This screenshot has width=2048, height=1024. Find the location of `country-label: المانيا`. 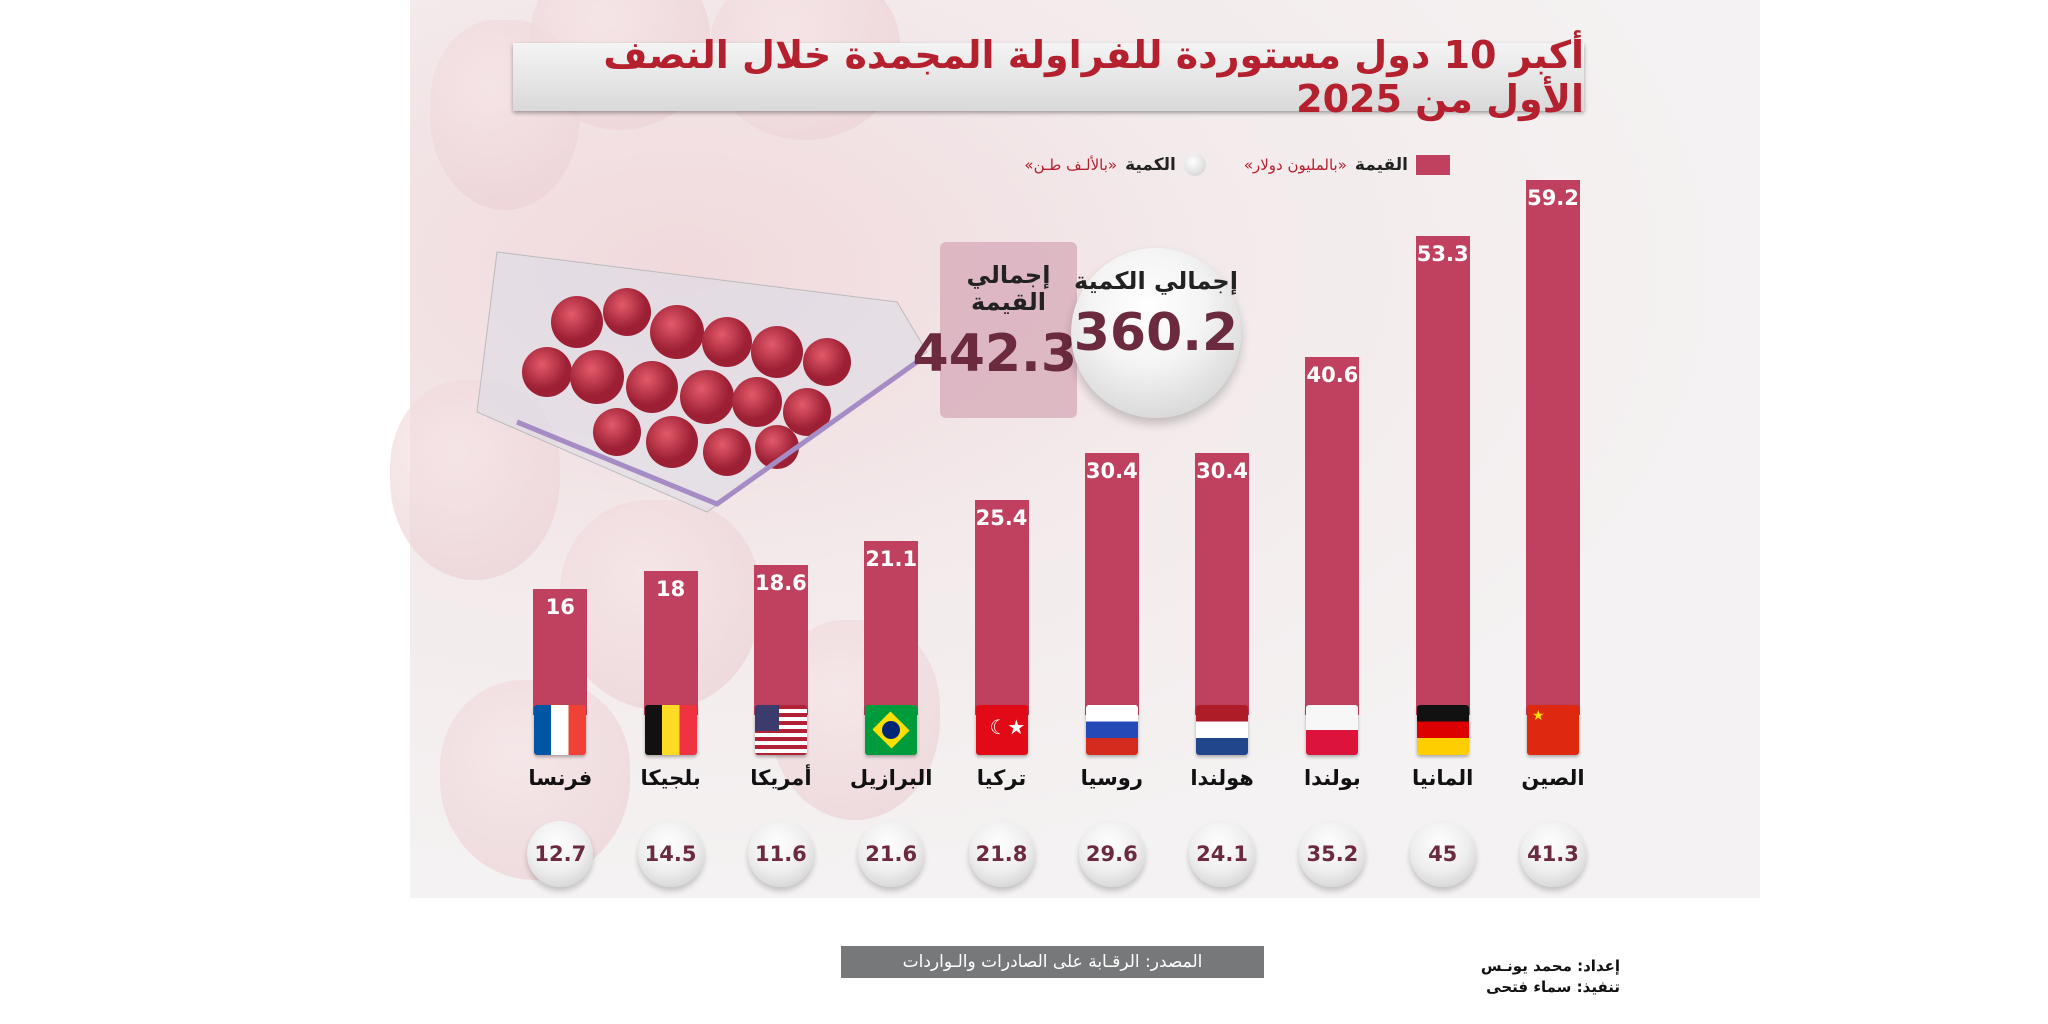

country-label: المانيا is located at coordinates (1442, 778).